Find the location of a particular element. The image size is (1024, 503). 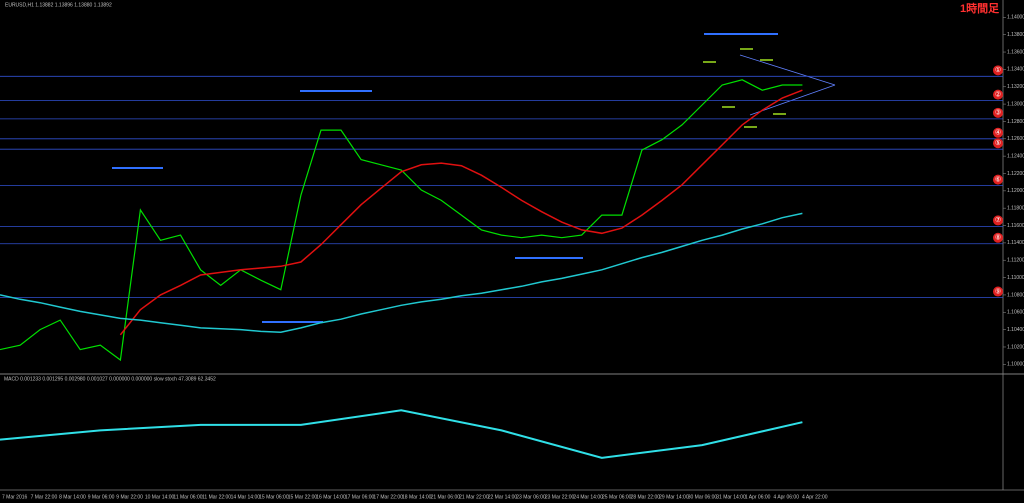

y-tick-label: 1.14000 is located at coordinates (1015, 18).